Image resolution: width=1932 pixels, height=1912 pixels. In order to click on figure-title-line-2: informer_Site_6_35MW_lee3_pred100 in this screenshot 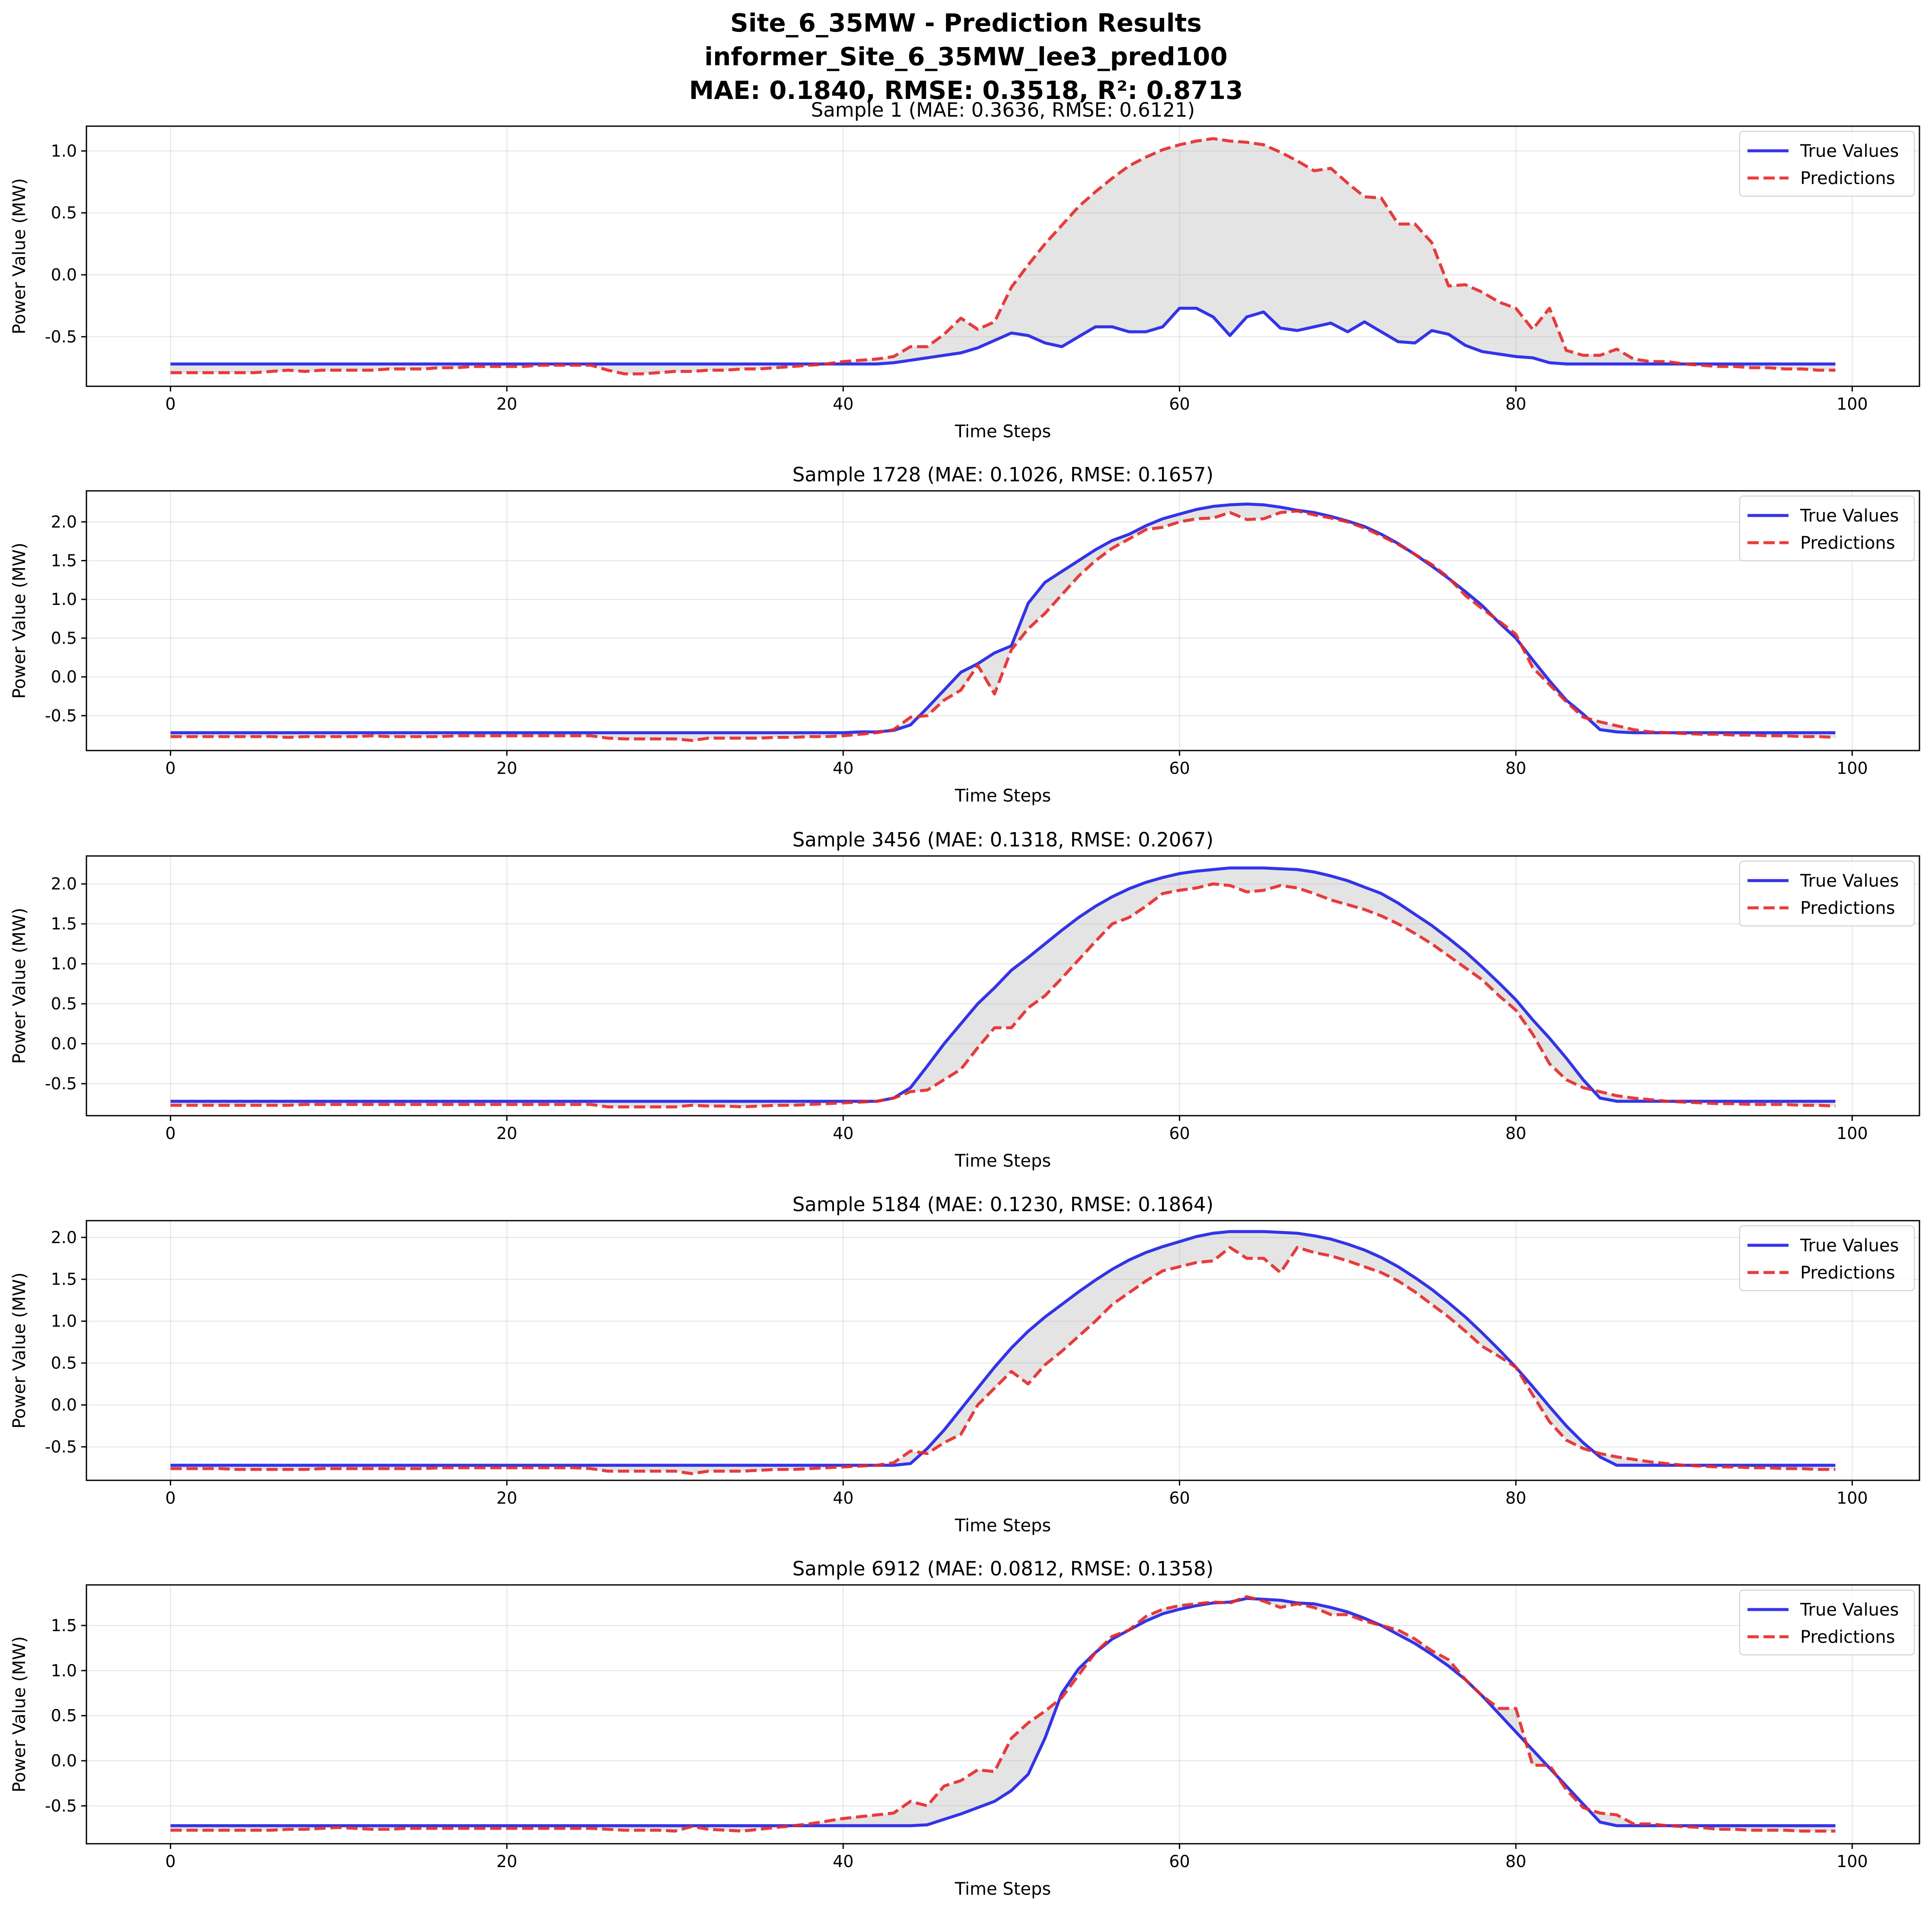, I will do `click(966, 56)`.